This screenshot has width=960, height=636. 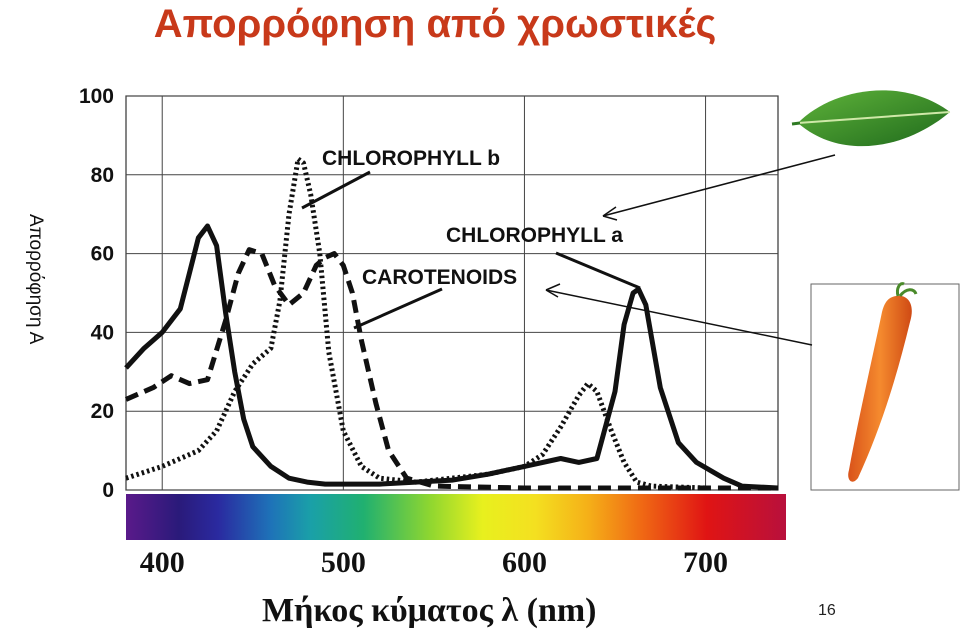 I want to click on y-tick-label: 20, so click(x=102, y=411).